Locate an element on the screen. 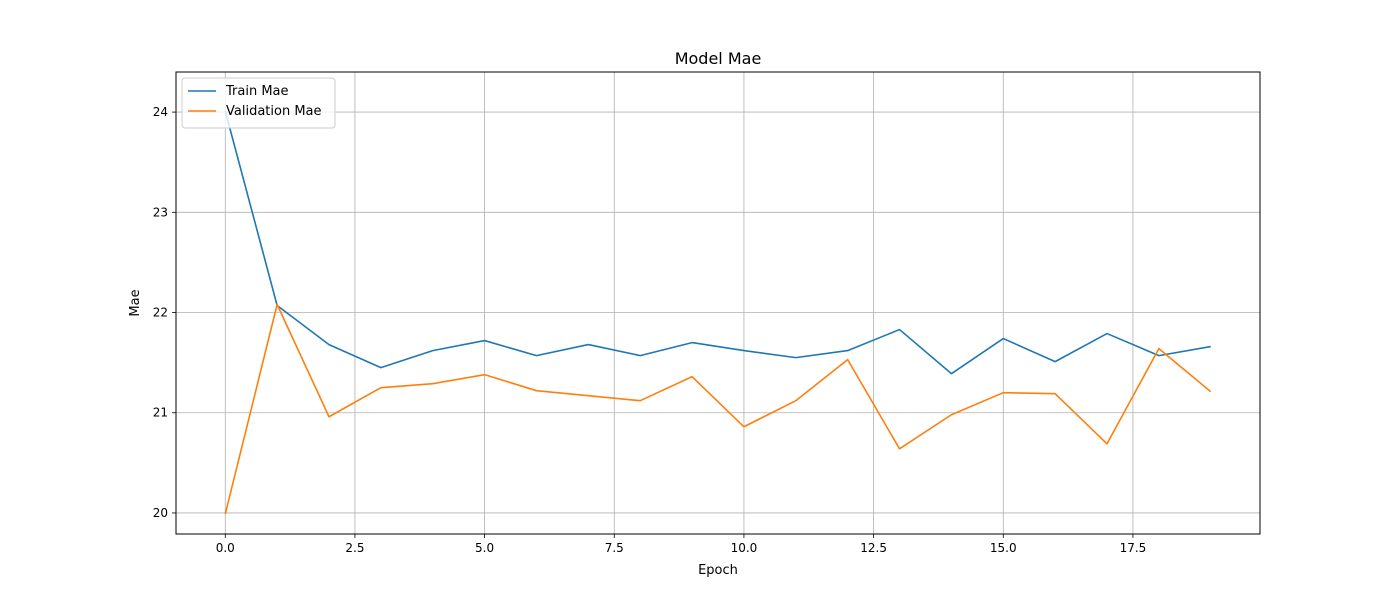 The image size is (1400, 604). y-tick-label: 20 is located at coordinates (160, 513).